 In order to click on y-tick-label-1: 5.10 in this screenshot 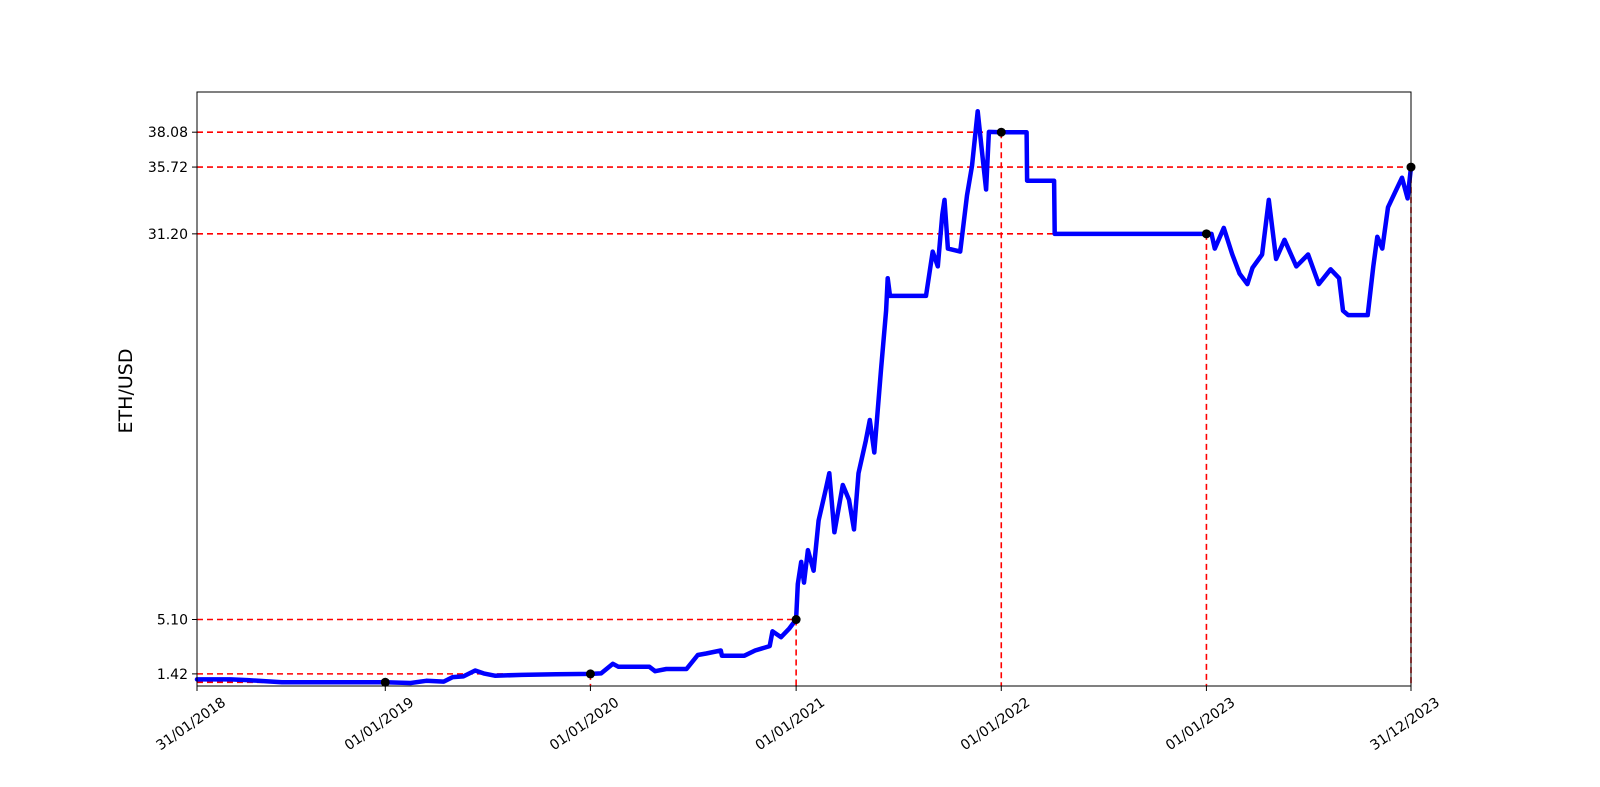, I will do `click(172, 621)`.